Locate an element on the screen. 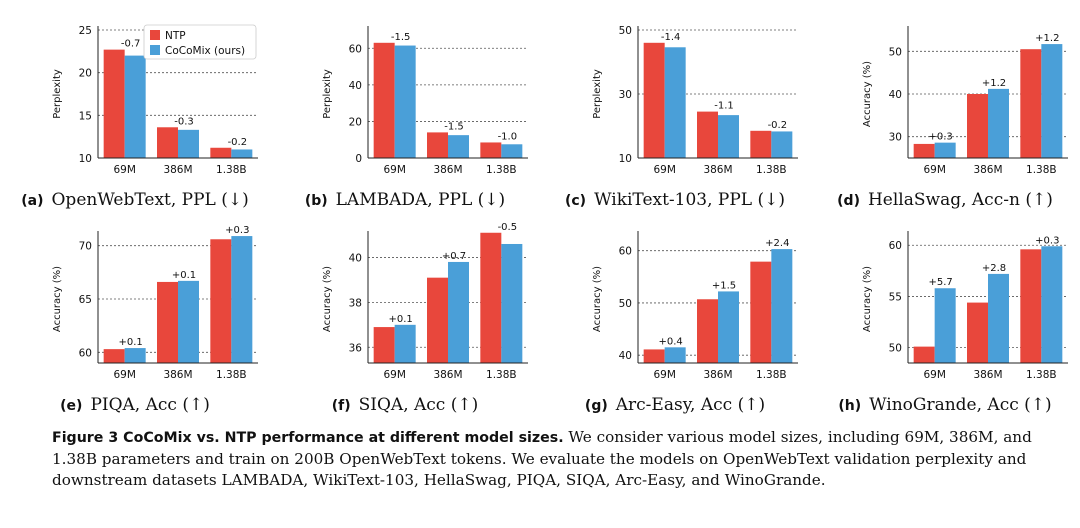  y-tick-label: 70 is located at coordinates (85, 247).